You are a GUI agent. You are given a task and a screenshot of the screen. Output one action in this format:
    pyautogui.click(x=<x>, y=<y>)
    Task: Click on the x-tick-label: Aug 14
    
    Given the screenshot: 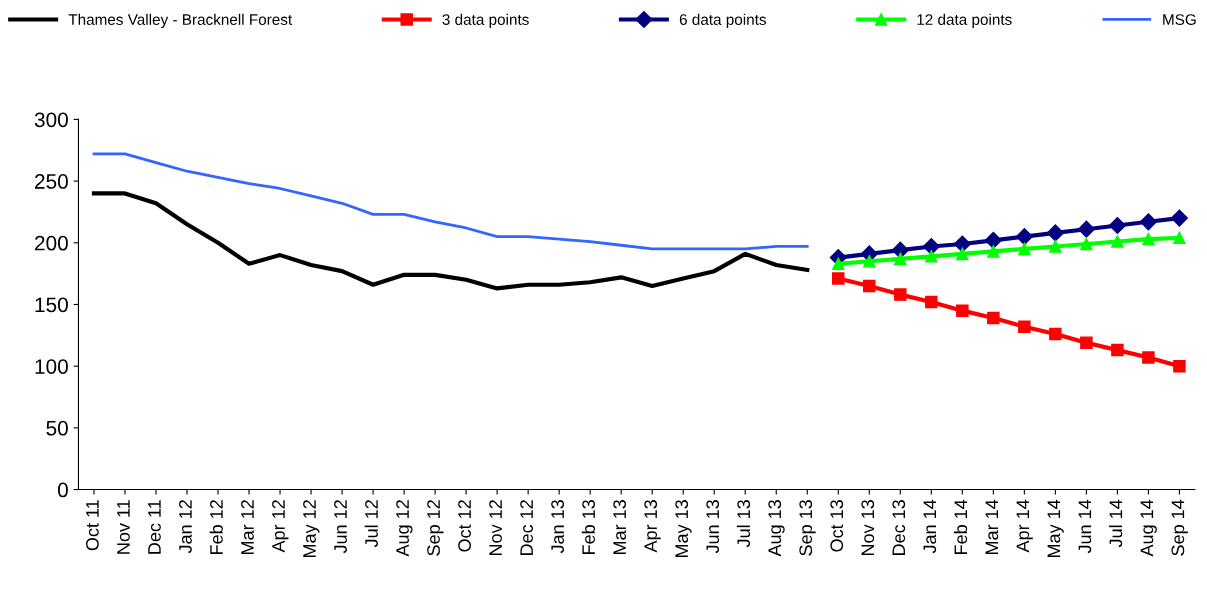 What is the action you would take?
    pyautogui.click(x=1148, y=528)
    